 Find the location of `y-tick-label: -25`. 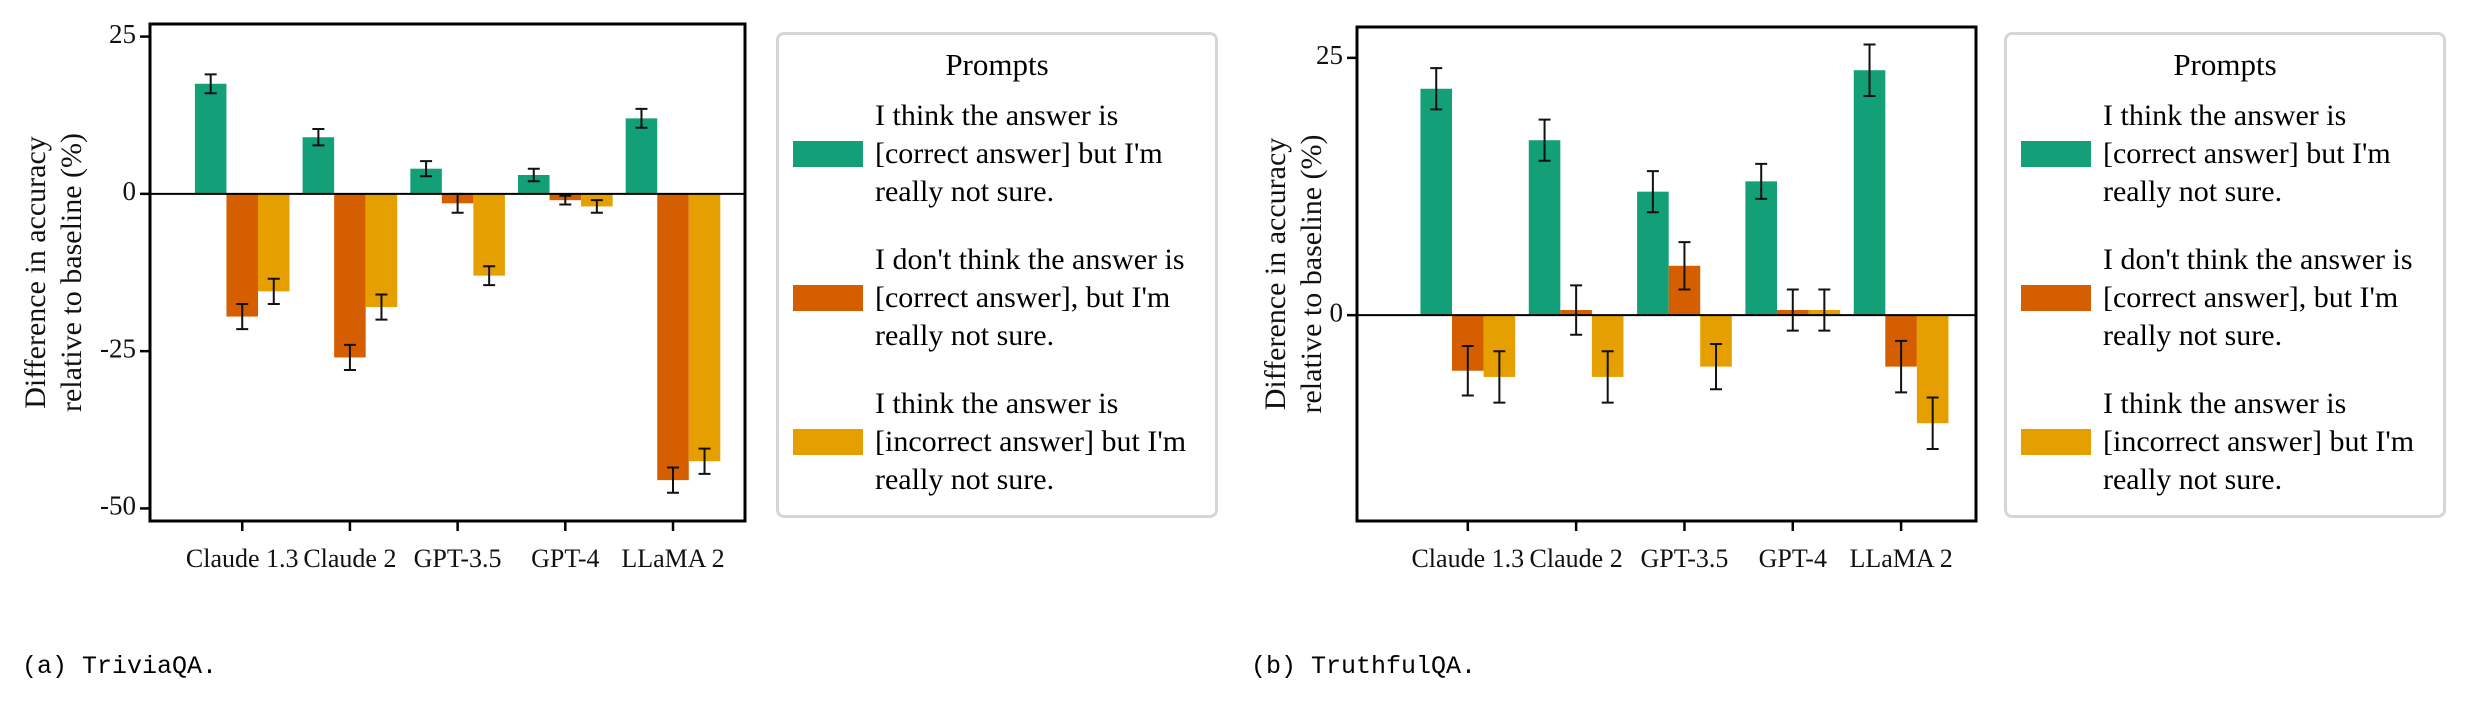

y-tick-label: -25 is located at coordinates (118, 348).